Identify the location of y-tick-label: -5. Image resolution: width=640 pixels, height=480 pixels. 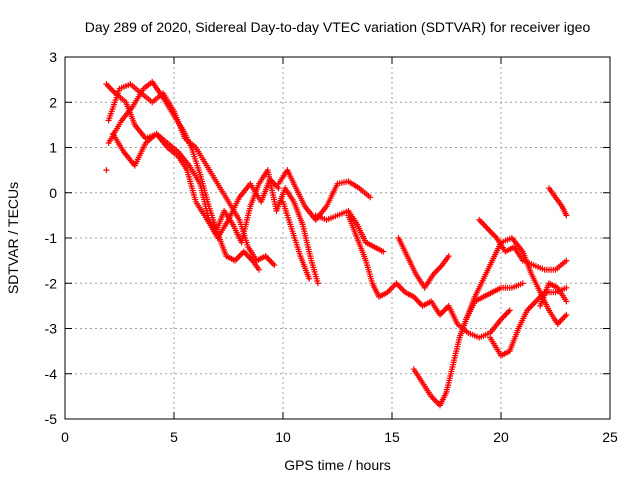
(51, 419).